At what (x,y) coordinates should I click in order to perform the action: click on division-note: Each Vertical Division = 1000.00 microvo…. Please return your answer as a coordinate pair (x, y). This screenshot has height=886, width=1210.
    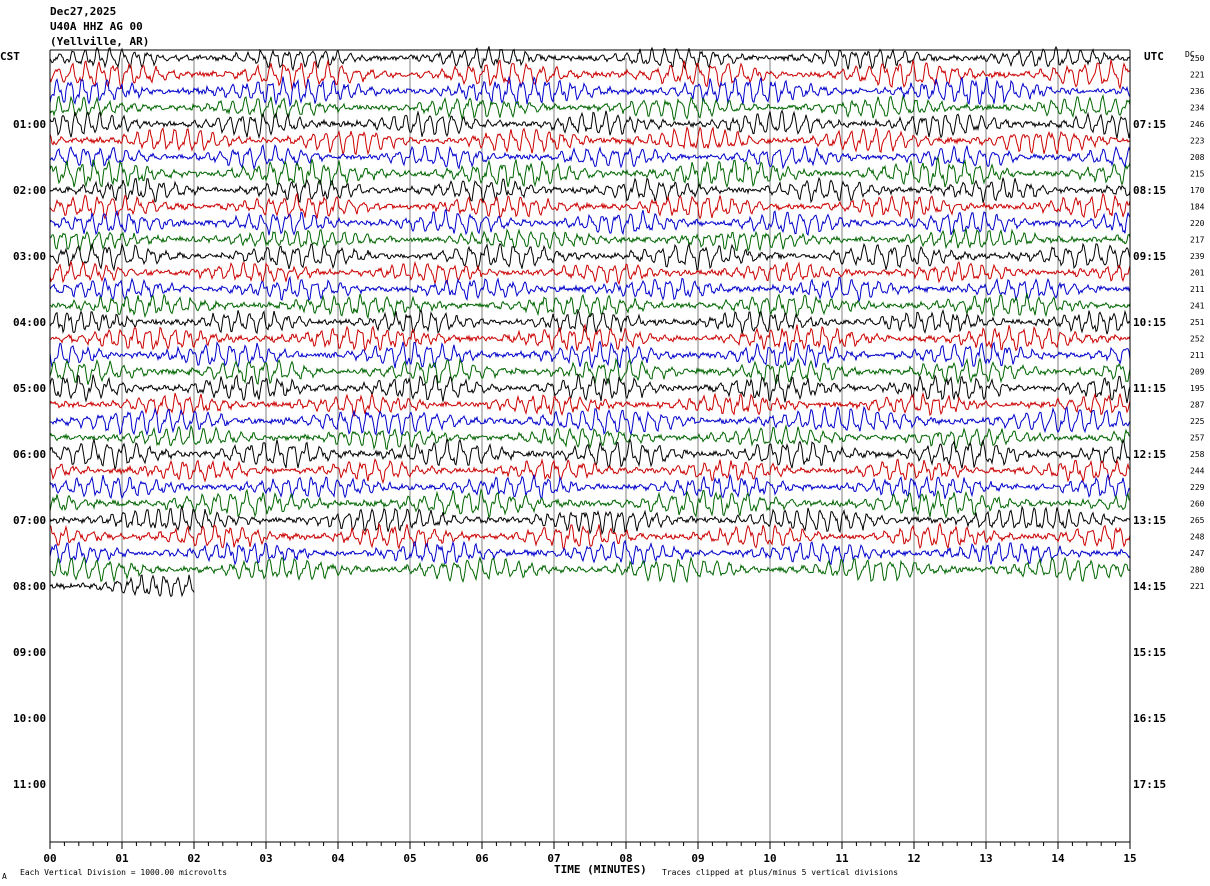
    Looking at the image, I should click on (124, 872).